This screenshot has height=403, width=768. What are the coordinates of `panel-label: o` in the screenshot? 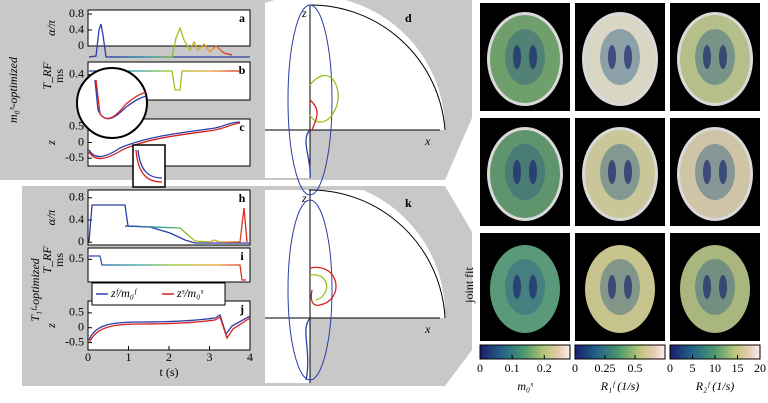 It's located at (560, 243).